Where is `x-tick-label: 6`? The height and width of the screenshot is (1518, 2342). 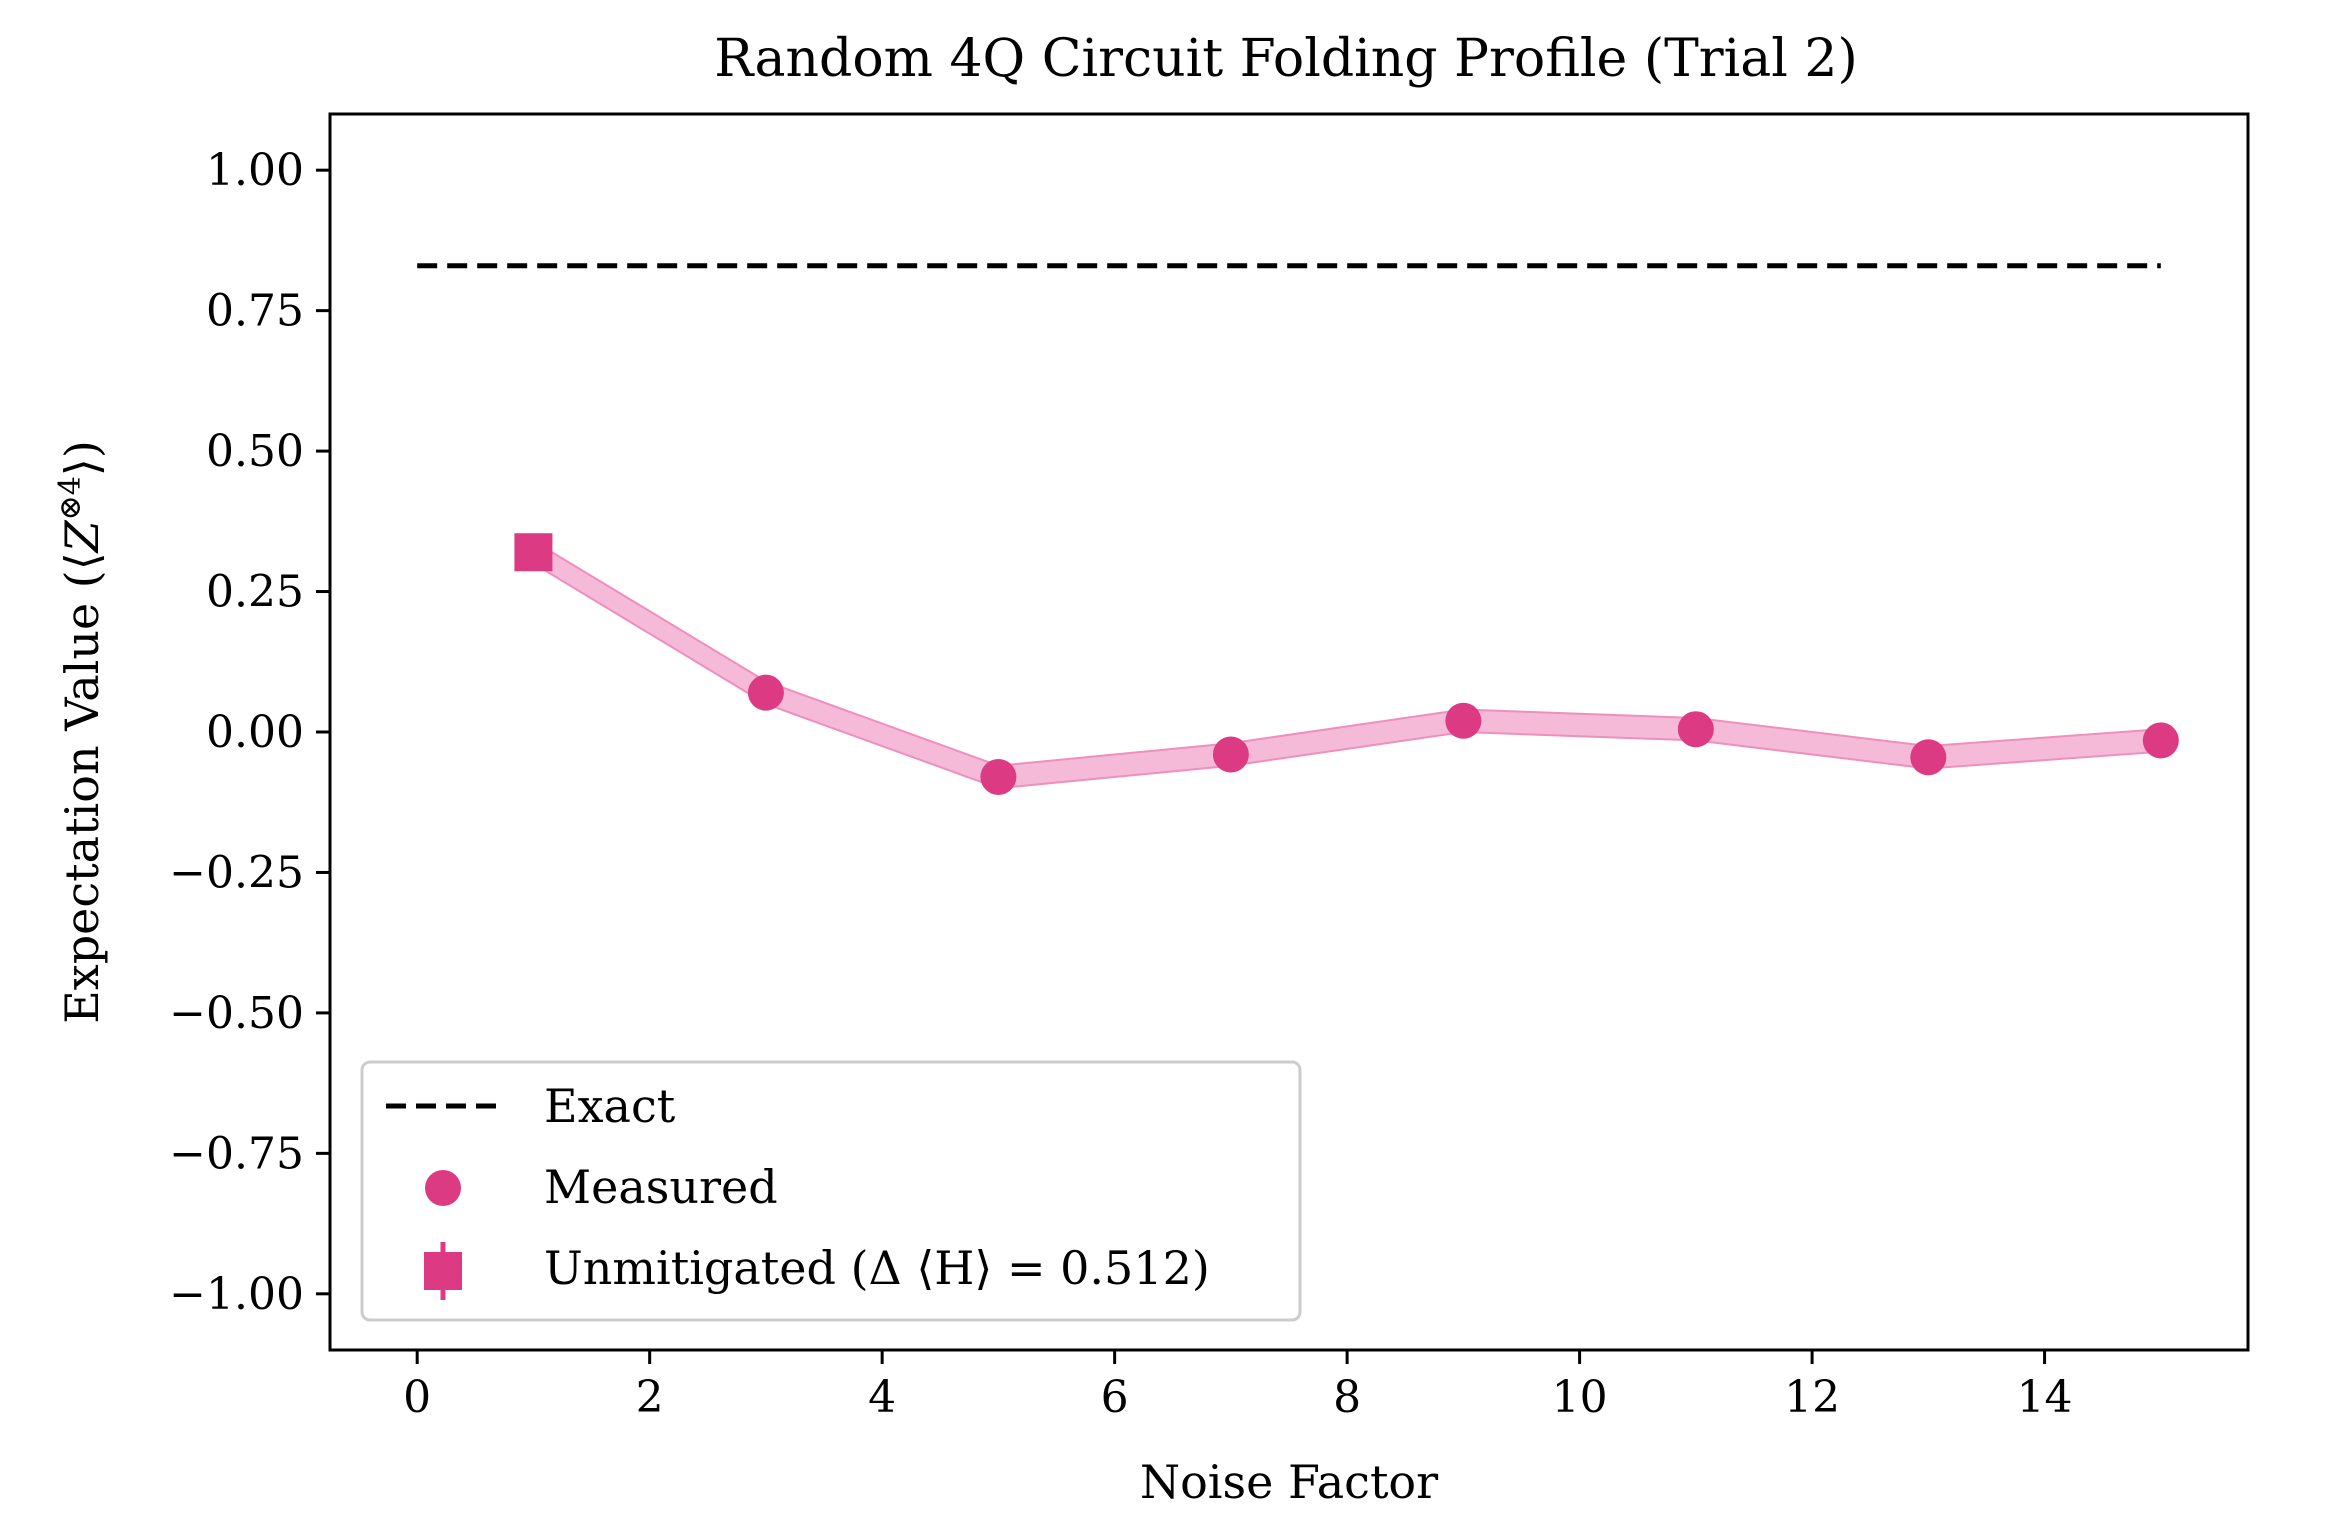
x-tick-label: 6 is located at coordinates (1115, 1397).